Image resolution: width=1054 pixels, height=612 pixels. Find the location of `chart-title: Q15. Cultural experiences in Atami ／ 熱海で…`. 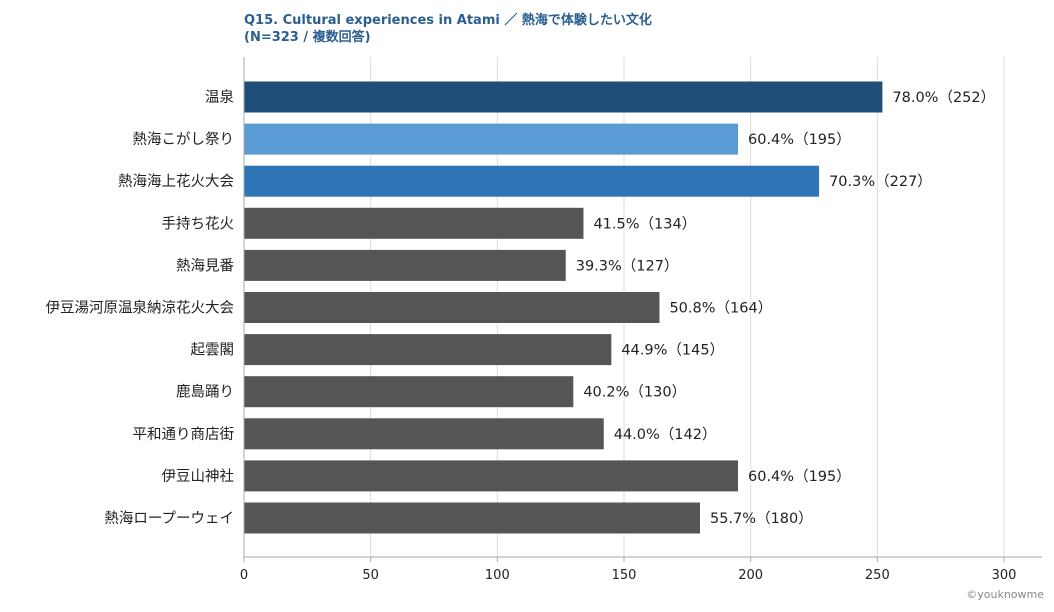

chart-title: Q15. Cultural experiences in Atami ／ 熱海で… is located at coordinates (448, 20).